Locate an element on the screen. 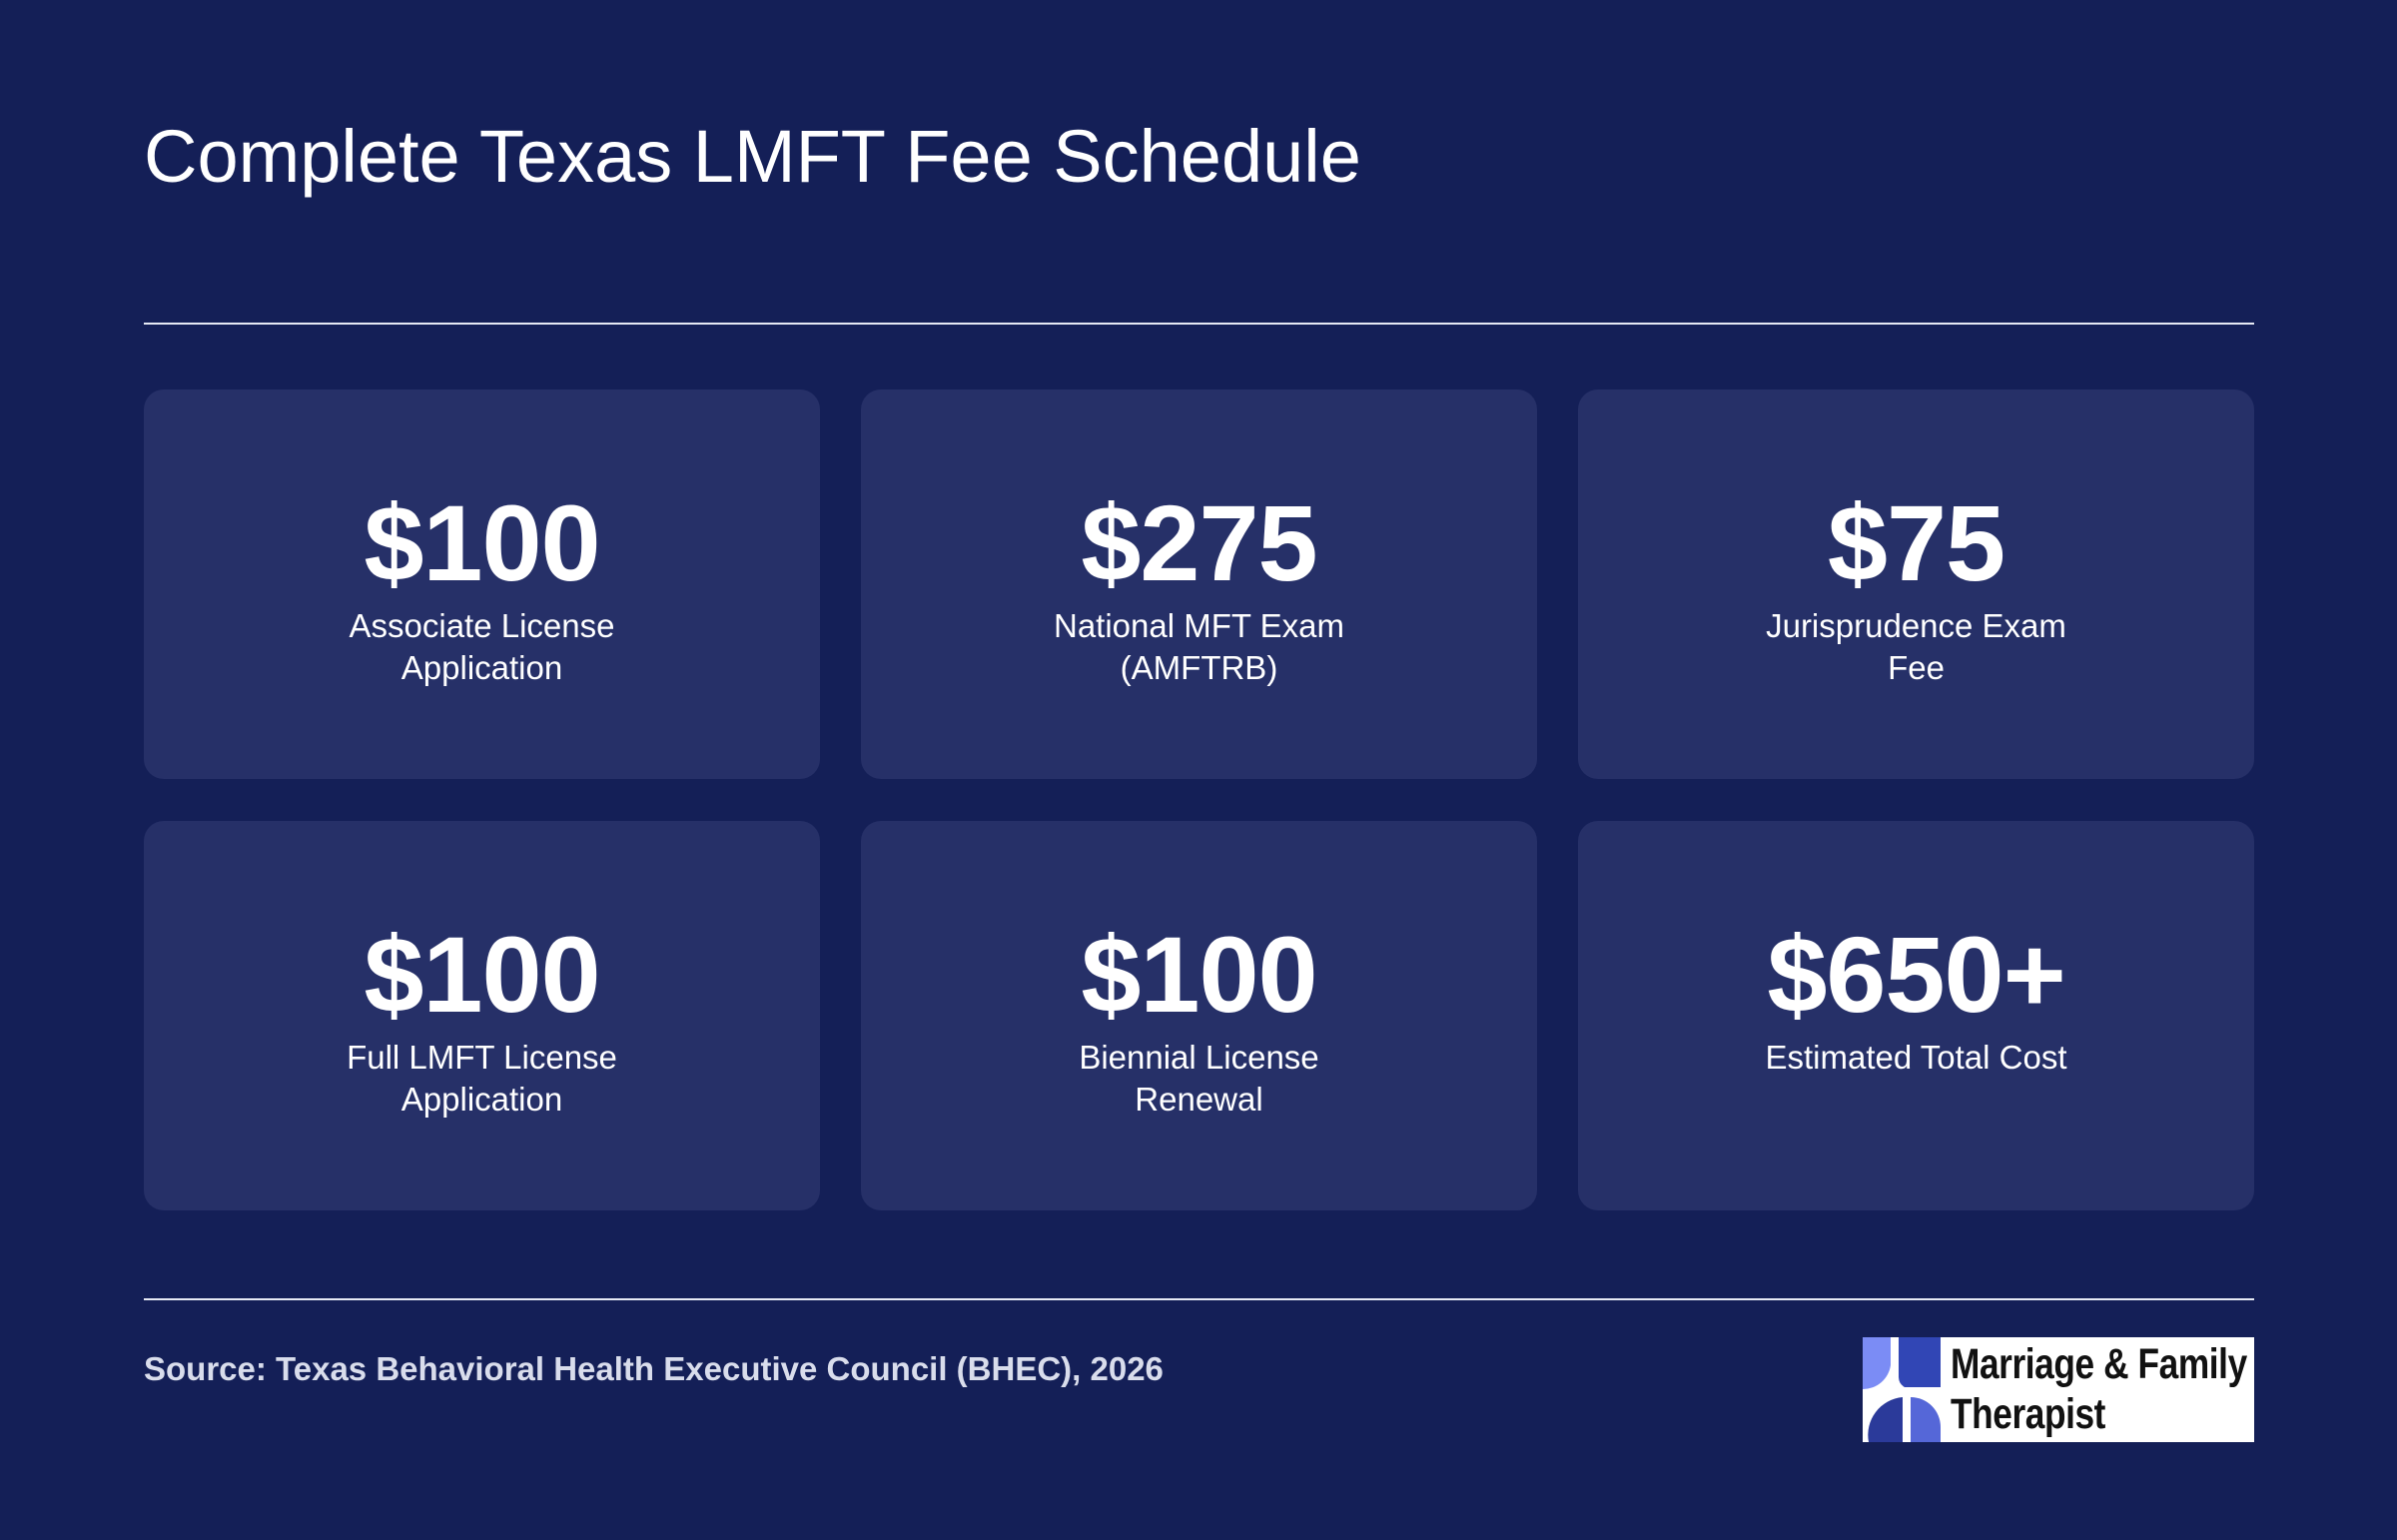 The image size is (2397, 1540). bottom-divider is located at coordinates (1199, 1299).